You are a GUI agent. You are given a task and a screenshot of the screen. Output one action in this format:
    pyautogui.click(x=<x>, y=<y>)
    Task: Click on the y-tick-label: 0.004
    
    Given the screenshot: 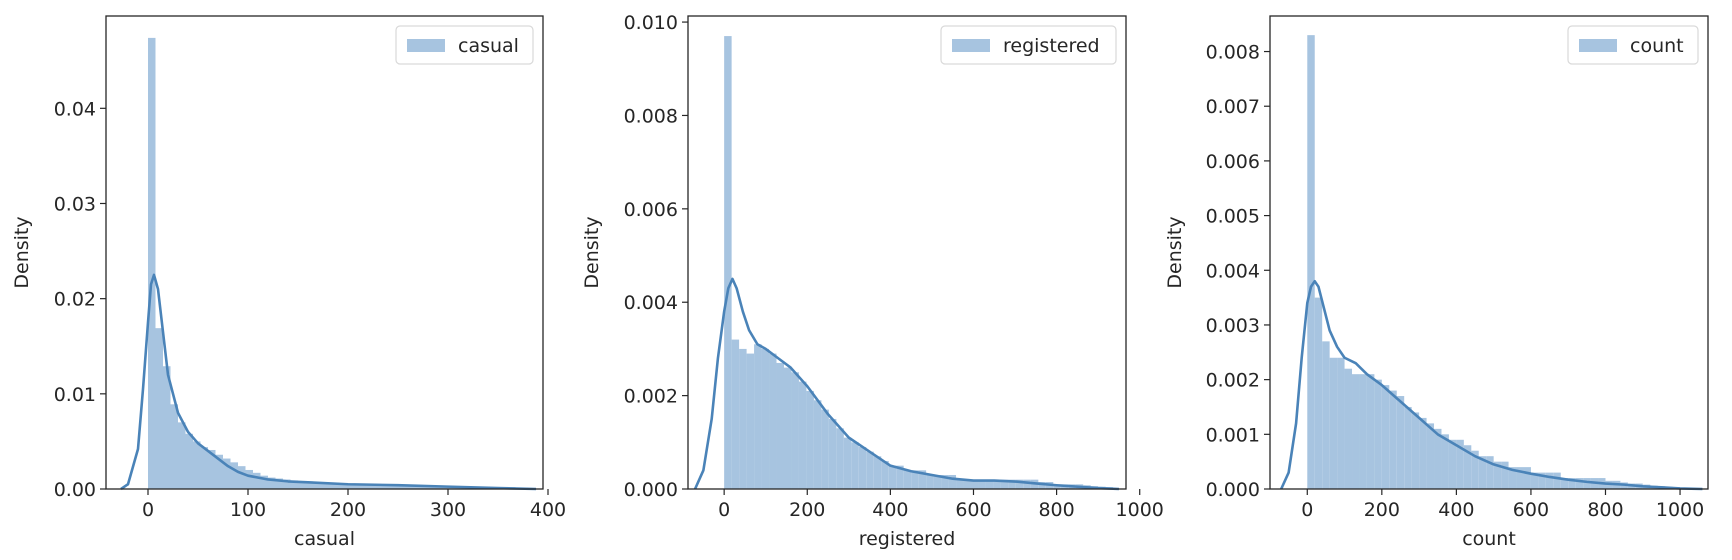 What is the action you would take?
    pyautogui.click(x=651, y=303)
    